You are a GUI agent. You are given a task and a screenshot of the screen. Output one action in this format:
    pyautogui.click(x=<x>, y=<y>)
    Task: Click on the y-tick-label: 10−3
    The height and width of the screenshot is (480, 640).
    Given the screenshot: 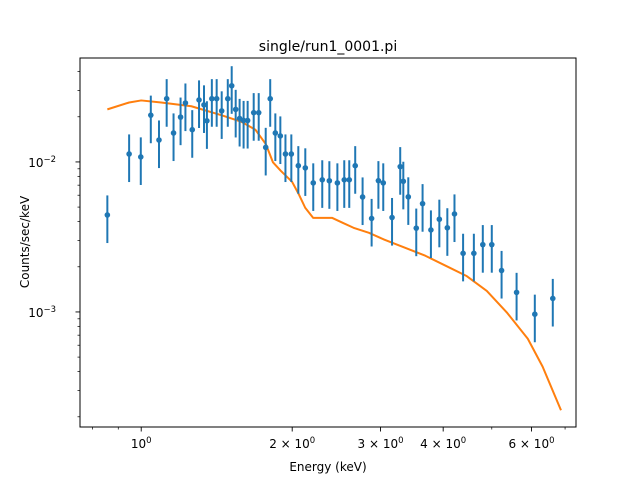 What is the action you would take?
    pyautogui.click(x=42, y=312)
    